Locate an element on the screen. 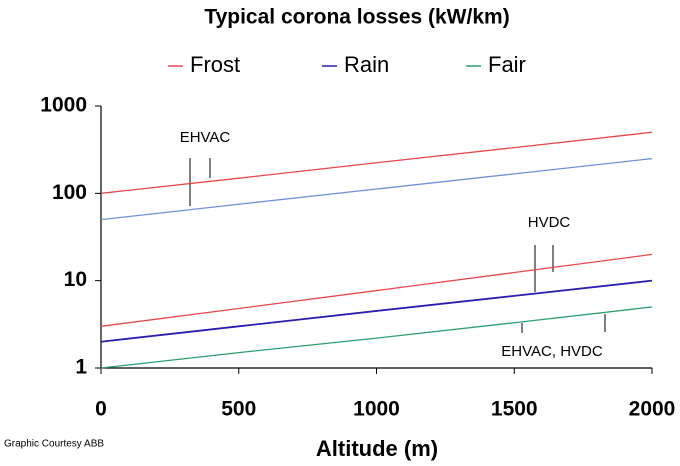 The image size is (680, 466). y-tick-label: 10 is located at coordinates (75, 279).